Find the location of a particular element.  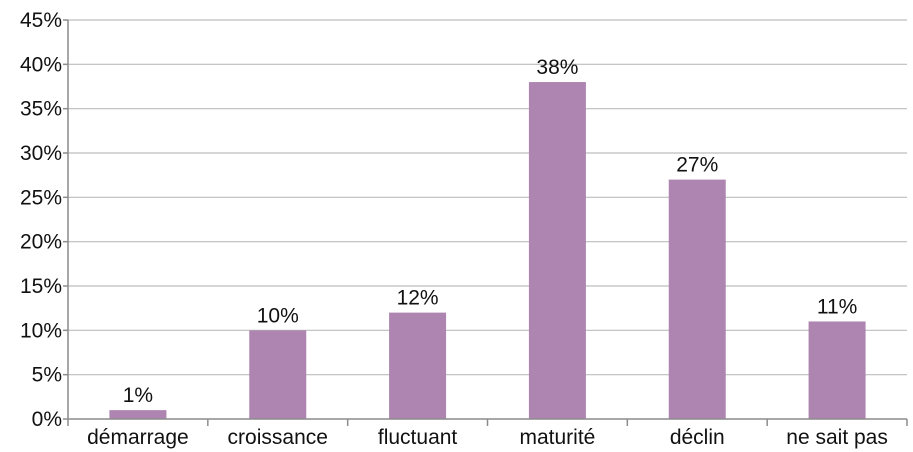

data-label: 11% is located at coordinates (837, 306).